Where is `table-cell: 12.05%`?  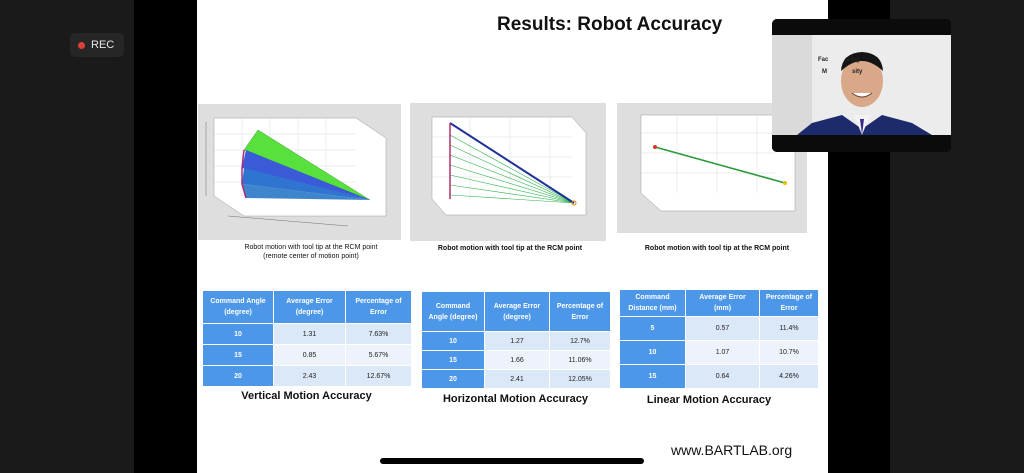 table-cell: 12.05% is located at coordinates (580, 379).